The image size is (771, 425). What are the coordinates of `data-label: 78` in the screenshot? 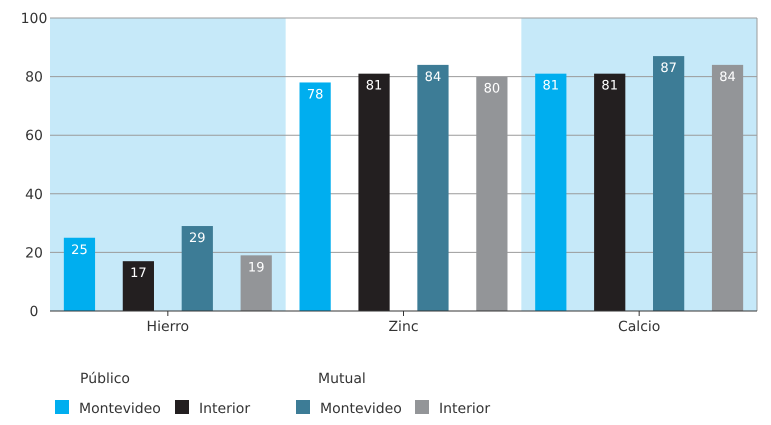 It's located at (315, 94).